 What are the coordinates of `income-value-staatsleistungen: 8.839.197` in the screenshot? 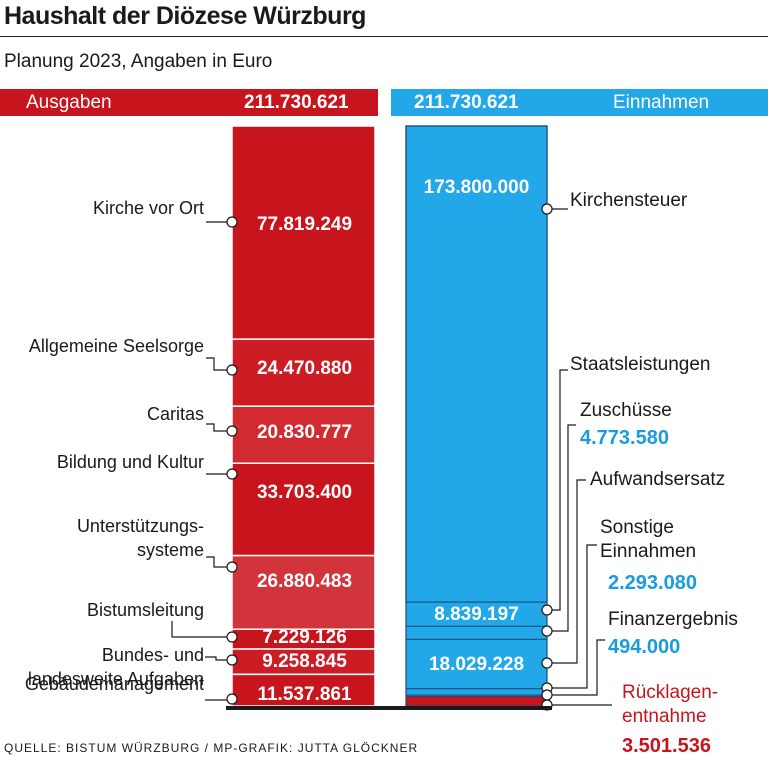 It's located at (476, 614).